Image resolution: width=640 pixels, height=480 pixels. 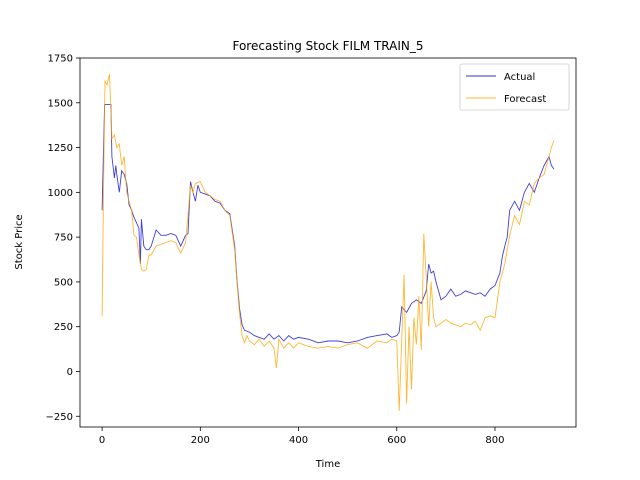 I want to click on x-axis-ticks: 0 200 400 600 800, so click(x=302, y=436).